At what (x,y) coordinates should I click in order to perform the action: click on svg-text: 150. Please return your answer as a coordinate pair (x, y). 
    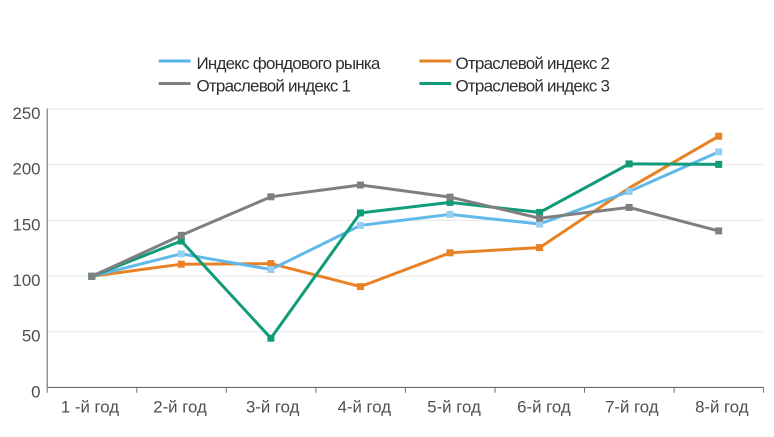
    Looking at the image, I should click on (27, 224).